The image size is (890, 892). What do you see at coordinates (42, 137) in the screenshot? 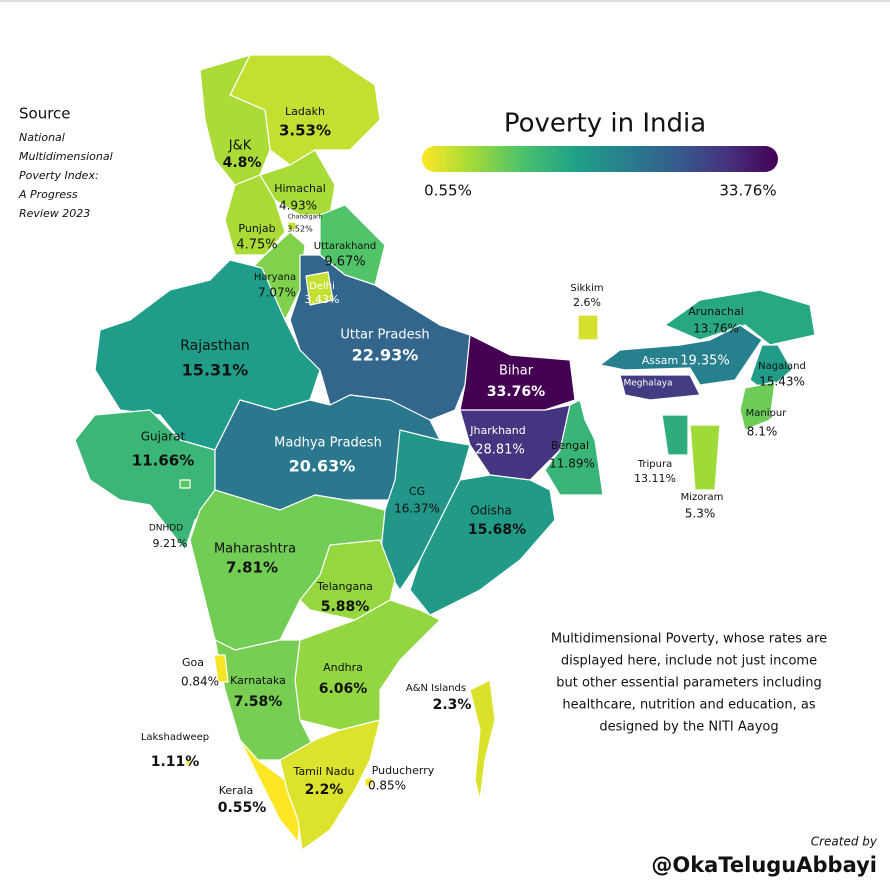
I see `source-line: National` at bounding box center [42, 137].